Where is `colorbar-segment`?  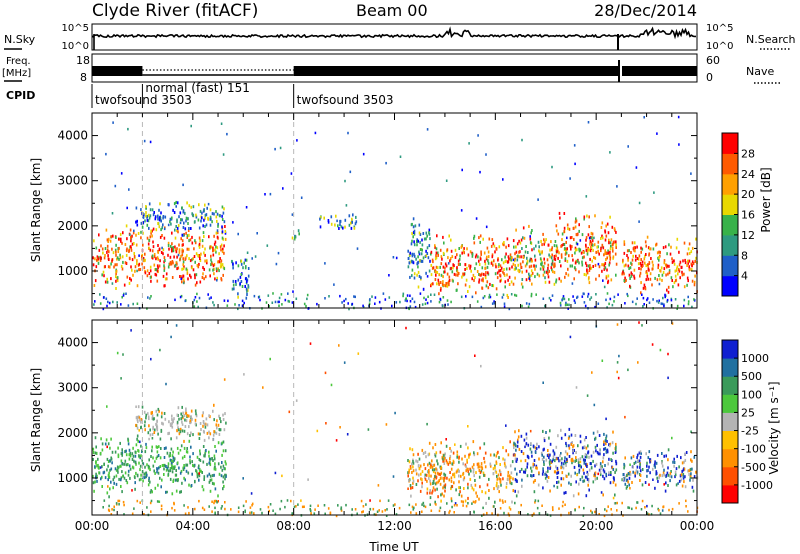
colorbar-segment is located at coordinates (730, 403).